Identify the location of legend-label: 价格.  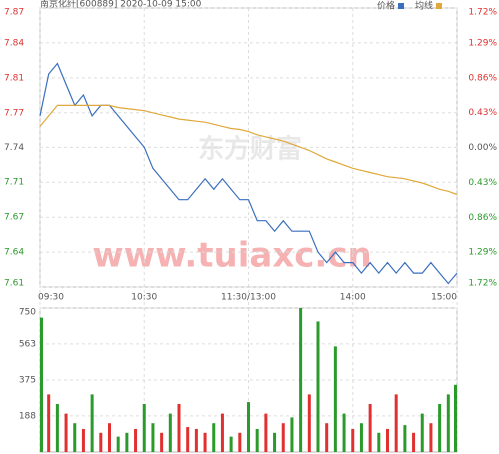
(386, 6).